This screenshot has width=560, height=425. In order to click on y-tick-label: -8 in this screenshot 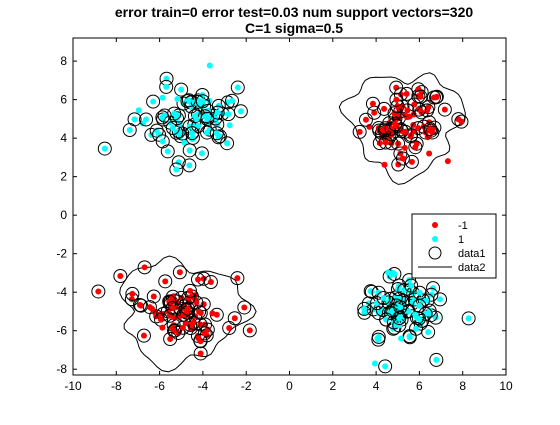, I will do `click(61, 369)`.